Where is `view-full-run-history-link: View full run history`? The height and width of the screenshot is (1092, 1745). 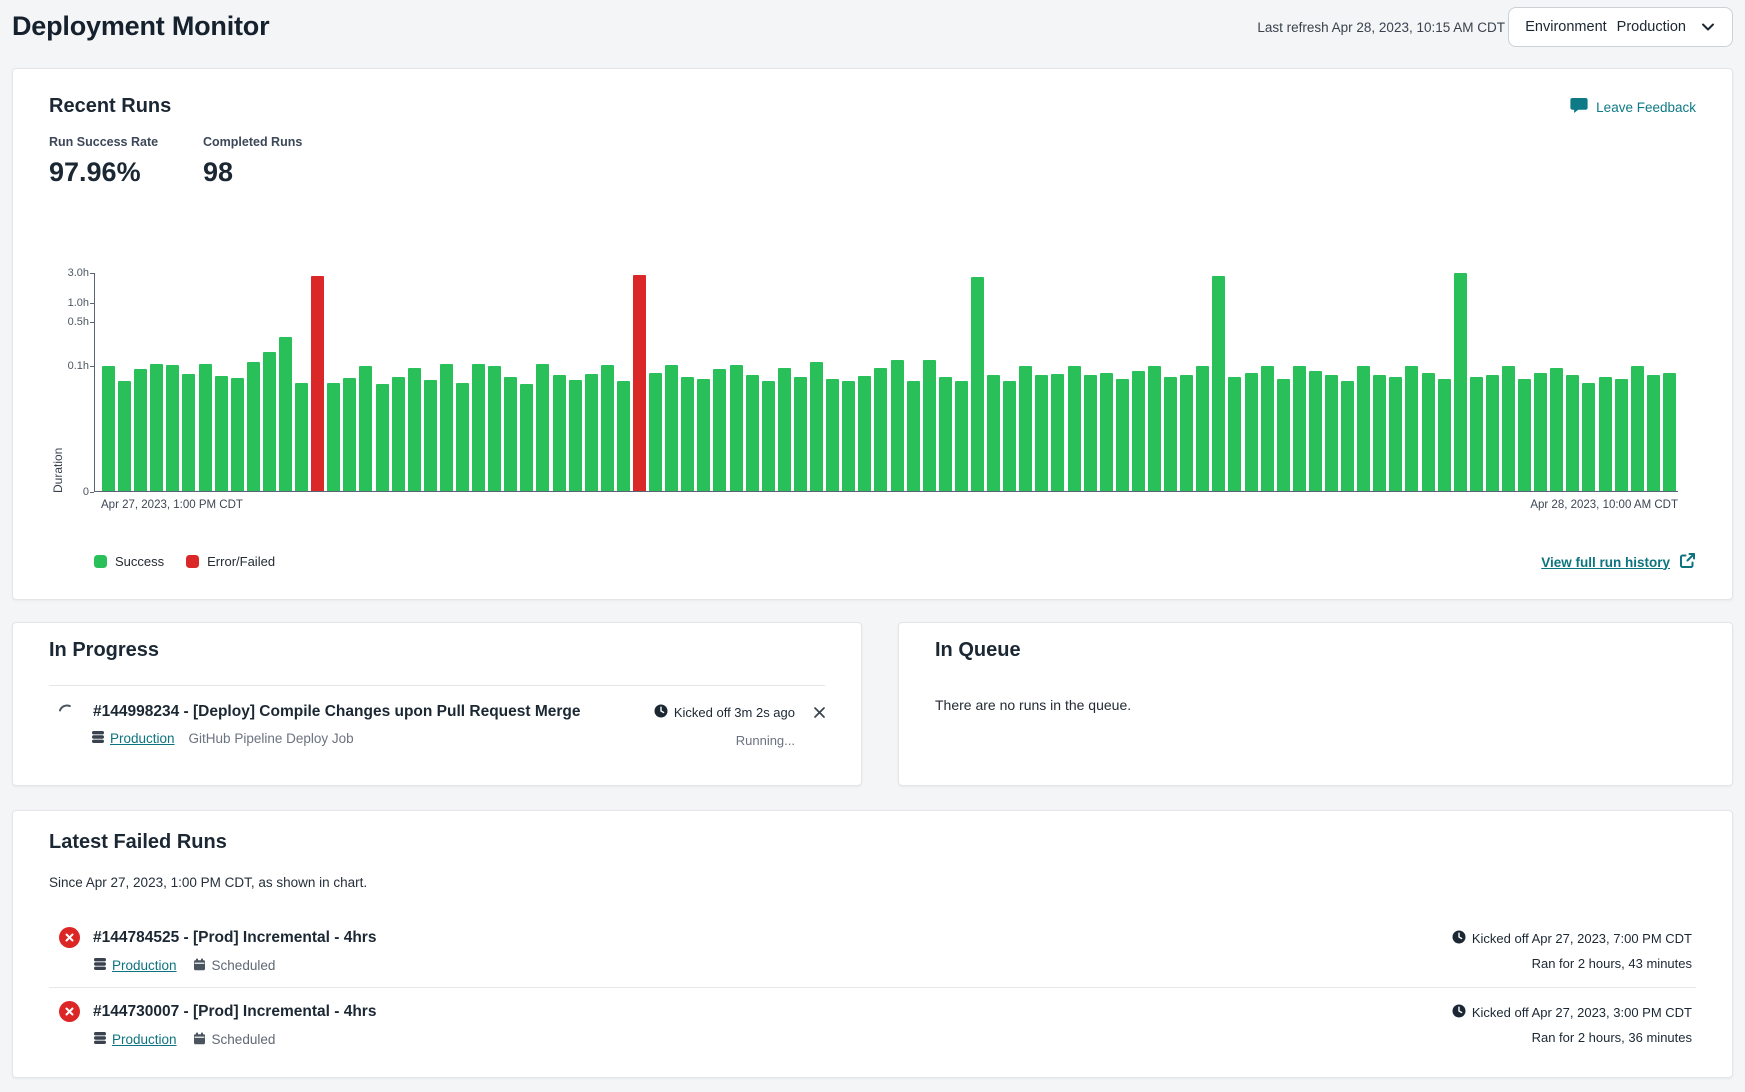 view-full-run-history-link: View full run history is located at coordinates (1618, 562).